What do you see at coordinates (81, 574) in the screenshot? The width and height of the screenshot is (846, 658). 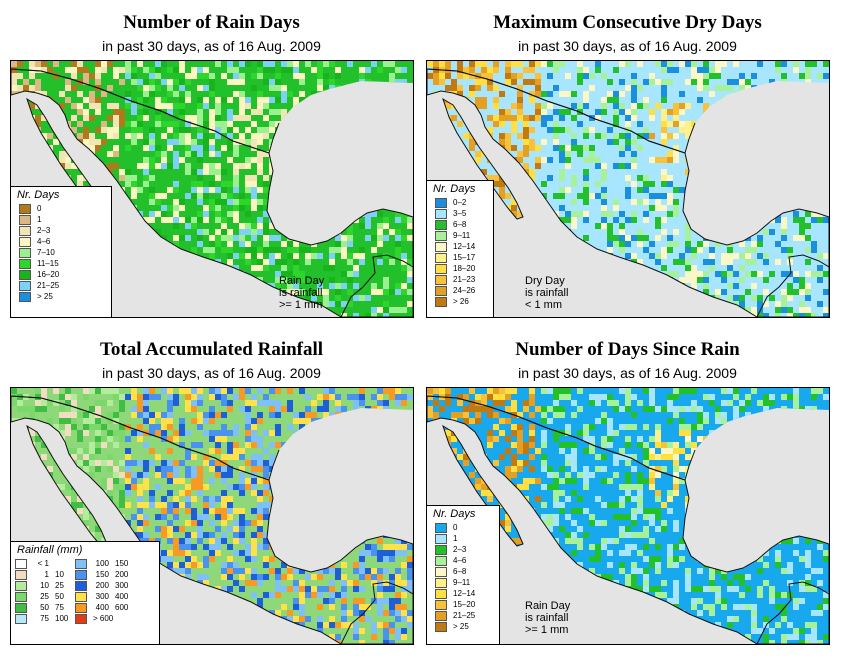 I see `legend-swatch` at bounding box center [81, 574].